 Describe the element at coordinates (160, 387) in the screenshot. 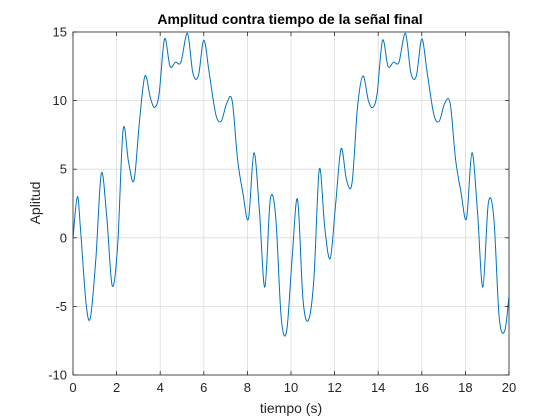

I see `x-tick-label: 4` at that location.